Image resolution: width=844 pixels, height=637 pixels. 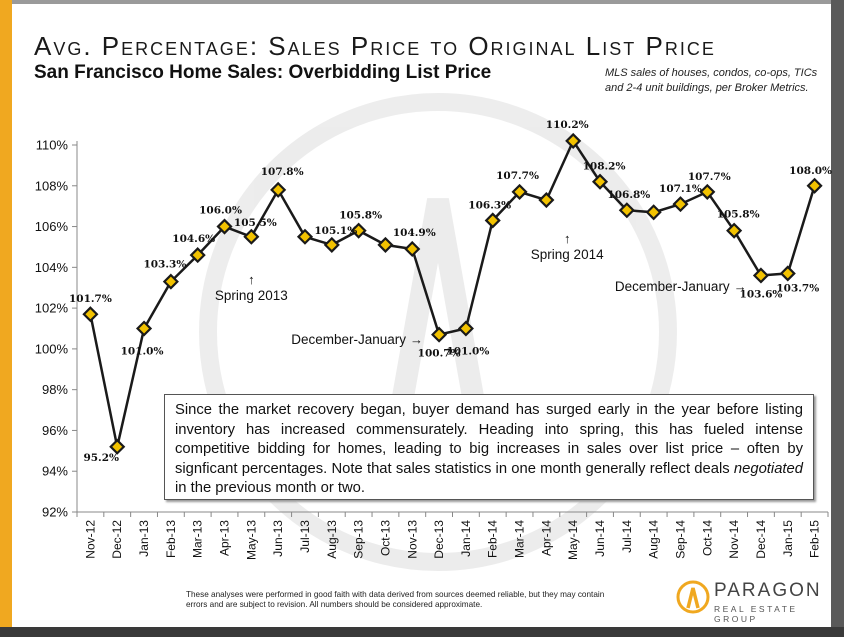 What do you see at coordinates (55, 512) in the screenshot?
I see `y-tick-label: 92%` at bounding box center [55, 512].